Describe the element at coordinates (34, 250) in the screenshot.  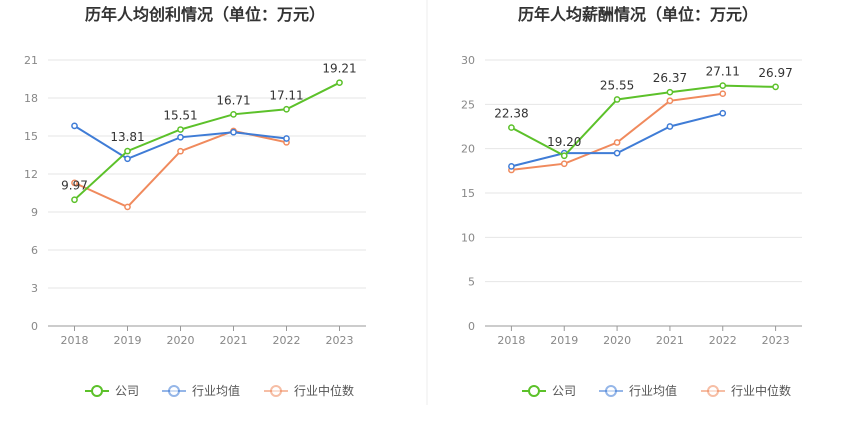
I see `y-tick-label: 6` at that location.